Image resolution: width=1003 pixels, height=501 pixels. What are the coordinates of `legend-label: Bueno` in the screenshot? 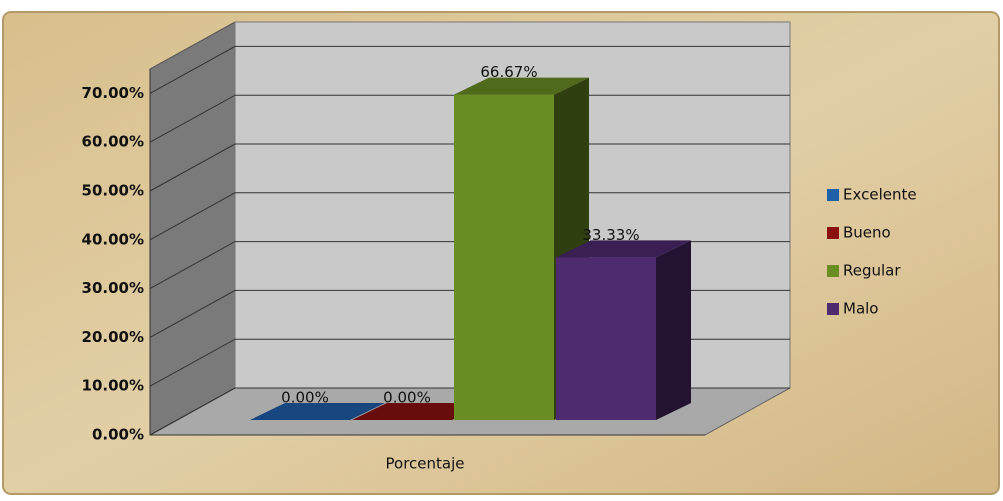 It's located at (867, 233).